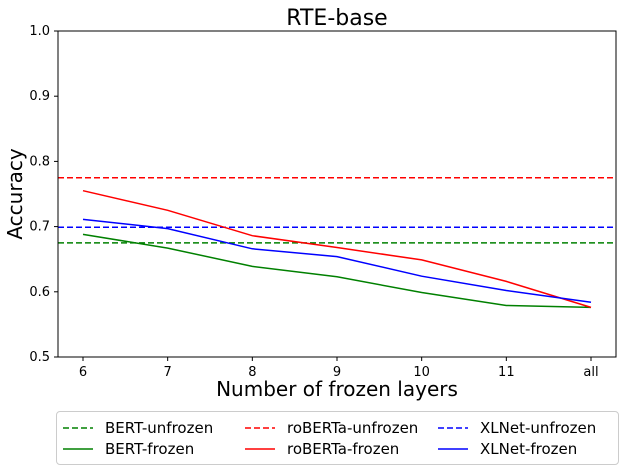 The width and height of the screenshot is (626, 475). I want to click on x-tick-label: 7, so click(168, 372).